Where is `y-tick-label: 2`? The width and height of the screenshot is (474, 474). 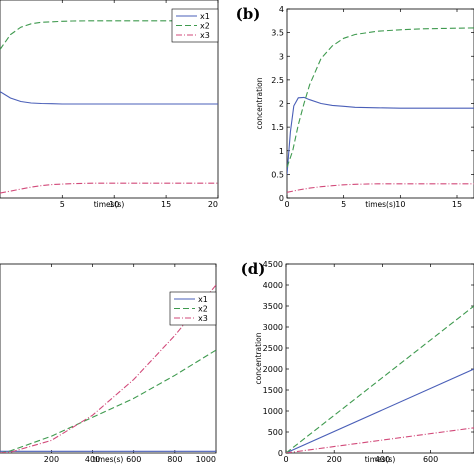 y-tick-label: 2 is located at coordinates (281, 104).